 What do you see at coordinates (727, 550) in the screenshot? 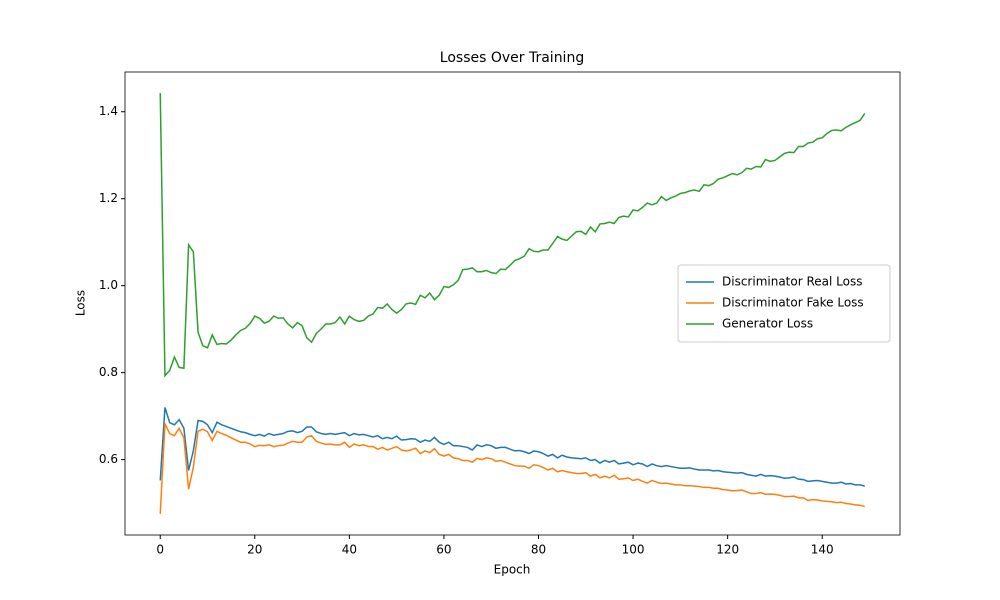
I see `x-tick-label: 120` at bounding box center [727, 550].